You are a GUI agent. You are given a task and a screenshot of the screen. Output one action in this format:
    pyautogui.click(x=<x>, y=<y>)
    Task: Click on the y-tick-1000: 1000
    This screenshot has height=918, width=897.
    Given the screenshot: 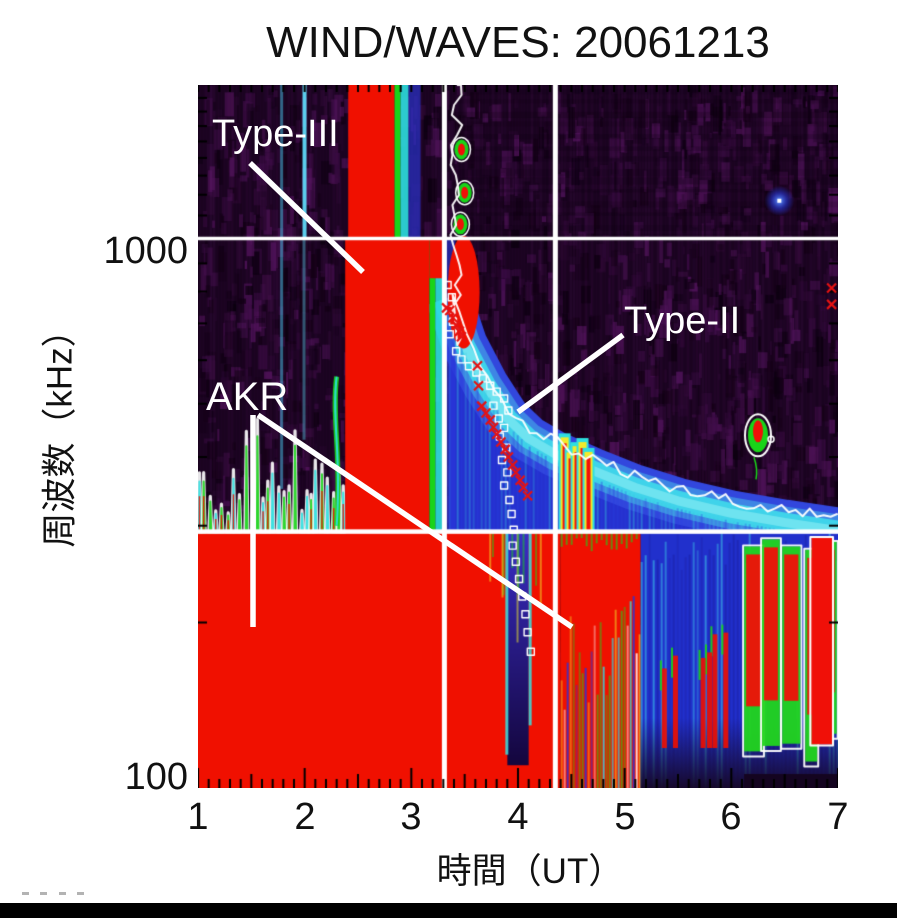 What is the action you would take?
    pyautogui.click(x=145, y=251)
    